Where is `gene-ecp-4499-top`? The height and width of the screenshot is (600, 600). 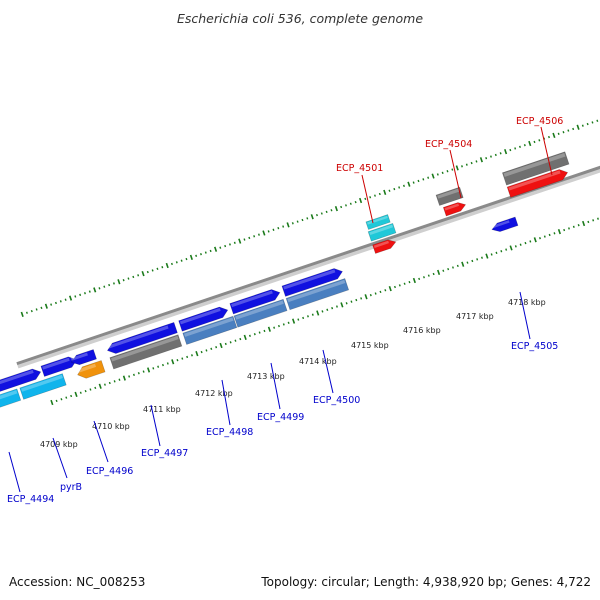
gene-ecp-4499-top is located at coordinates (255, 301).